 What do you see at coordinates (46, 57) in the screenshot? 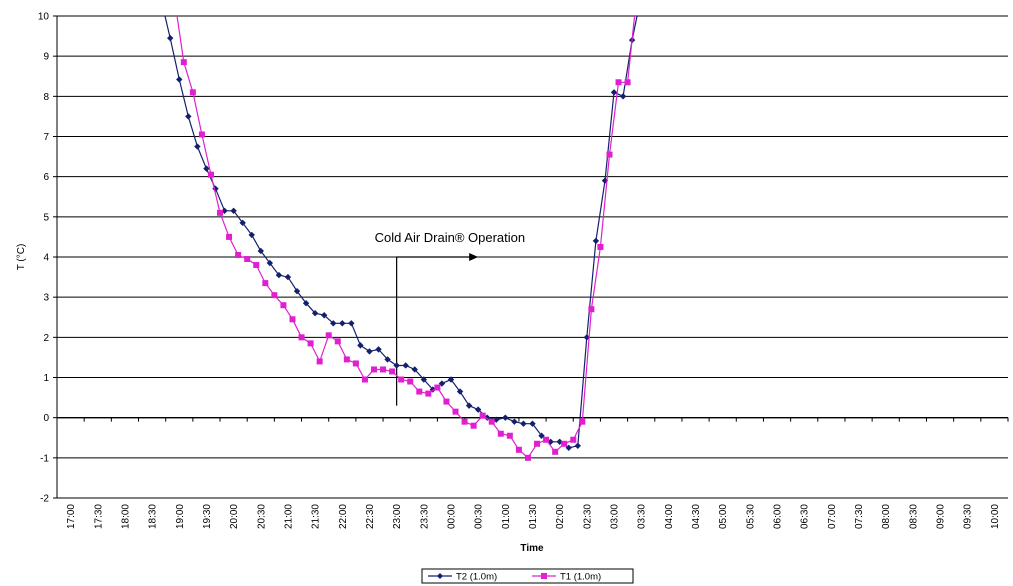
I see `y-tick-label: 9` at bounding box center [46, 57].